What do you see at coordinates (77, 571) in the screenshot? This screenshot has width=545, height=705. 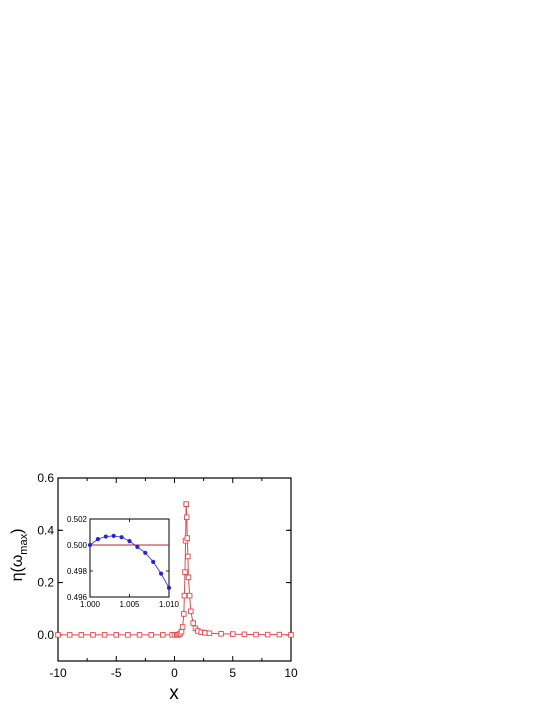 I see `inset-y-tick-label: 0.498` at bounding box center [77, 571].